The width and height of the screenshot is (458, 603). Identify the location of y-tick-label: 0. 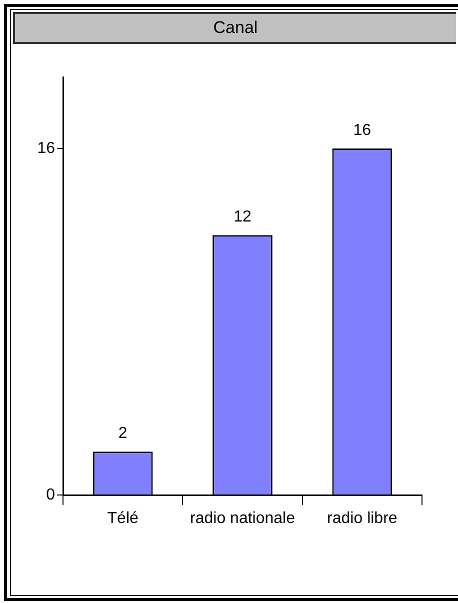
(51, 495).